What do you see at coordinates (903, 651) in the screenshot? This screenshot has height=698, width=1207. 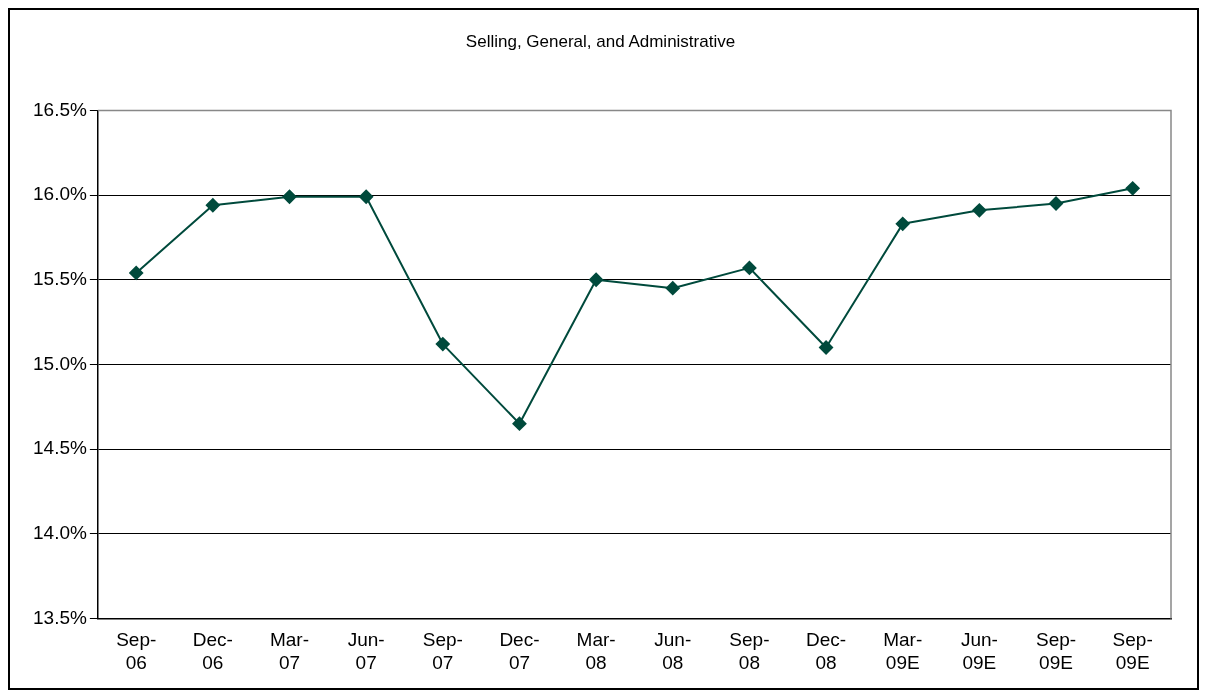 I see `x-tick-label: Mar-09E` at bounding box center [903, 651].